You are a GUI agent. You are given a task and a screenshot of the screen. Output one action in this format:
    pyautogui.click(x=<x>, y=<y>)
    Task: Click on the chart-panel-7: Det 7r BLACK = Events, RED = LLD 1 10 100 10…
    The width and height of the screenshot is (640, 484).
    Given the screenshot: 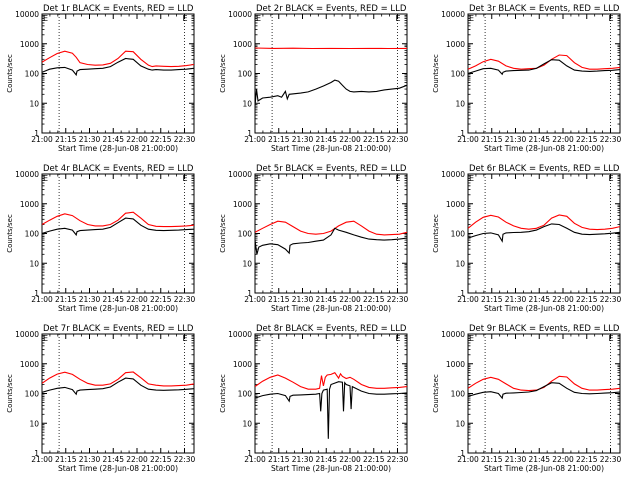 What is the action you would take?
    pyautogui.click(x=101, y=398)
    